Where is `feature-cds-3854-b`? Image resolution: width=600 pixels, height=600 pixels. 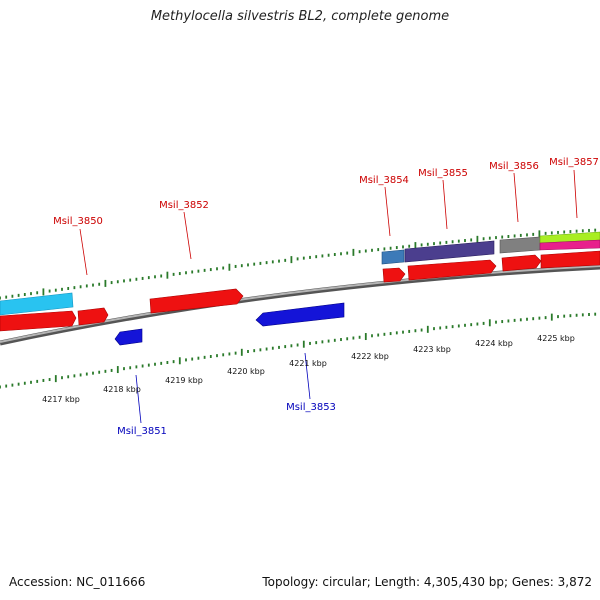
feature-cds-3854-b is located at coordinates (394, 275).